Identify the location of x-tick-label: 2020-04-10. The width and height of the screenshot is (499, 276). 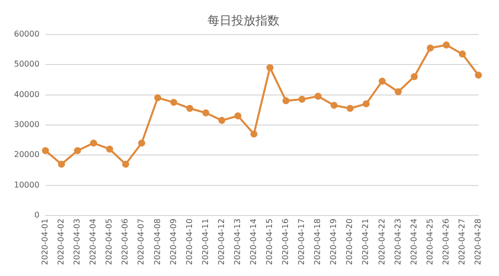
(189, 242).